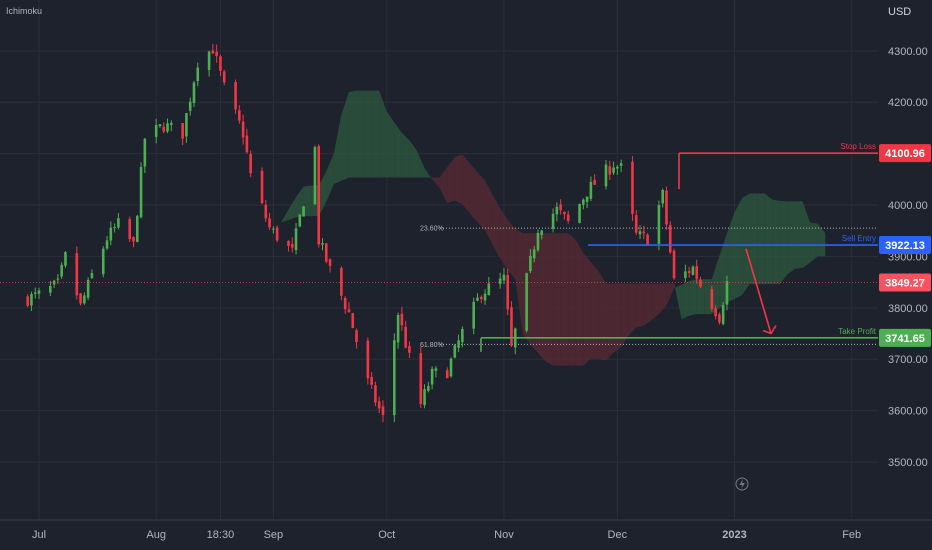 This screenshot has height=550, width=932. Describe the element at coordinates (734, 535) in the screenshot. I see `x-tick-label: 2023` at that location.